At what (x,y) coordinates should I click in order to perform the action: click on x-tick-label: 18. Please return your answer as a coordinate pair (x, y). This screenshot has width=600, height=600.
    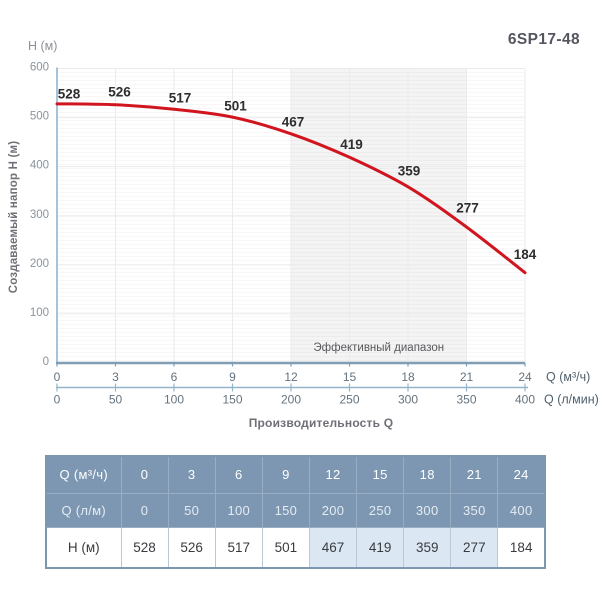
    Looking at the image, I should click on (408, 377).